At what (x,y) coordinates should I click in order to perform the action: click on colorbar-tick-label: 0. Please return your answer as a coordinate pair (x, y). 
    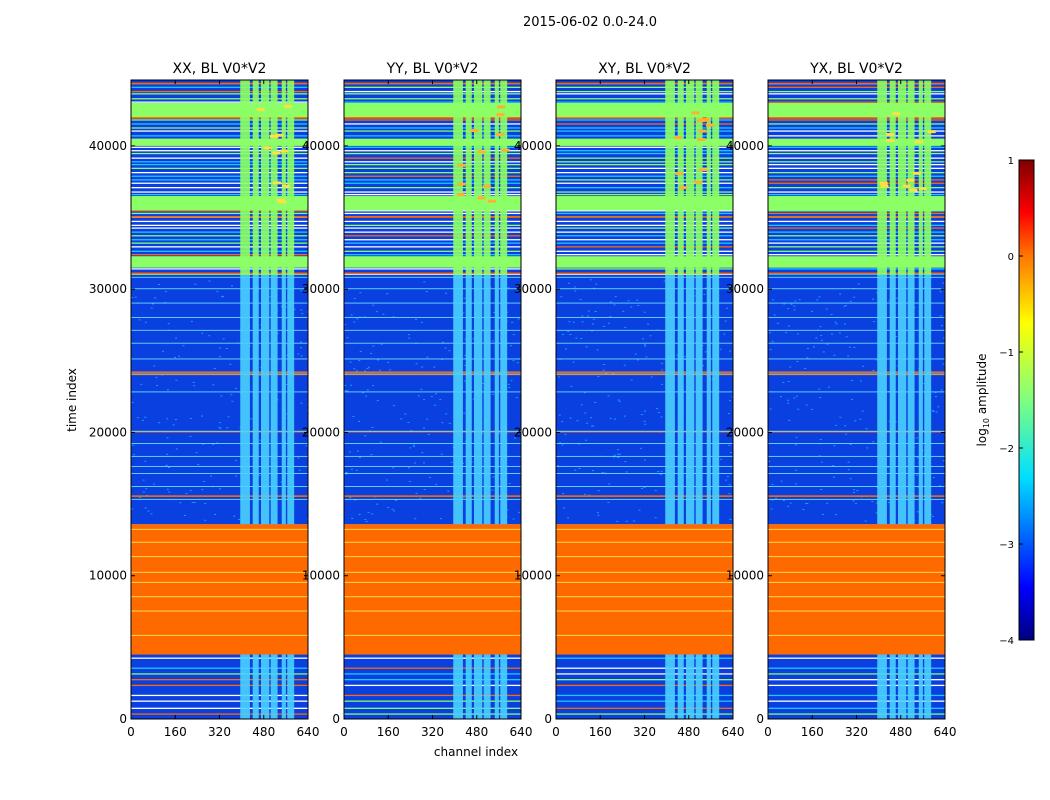
    Looking at the image, I should click on (1011, 257).